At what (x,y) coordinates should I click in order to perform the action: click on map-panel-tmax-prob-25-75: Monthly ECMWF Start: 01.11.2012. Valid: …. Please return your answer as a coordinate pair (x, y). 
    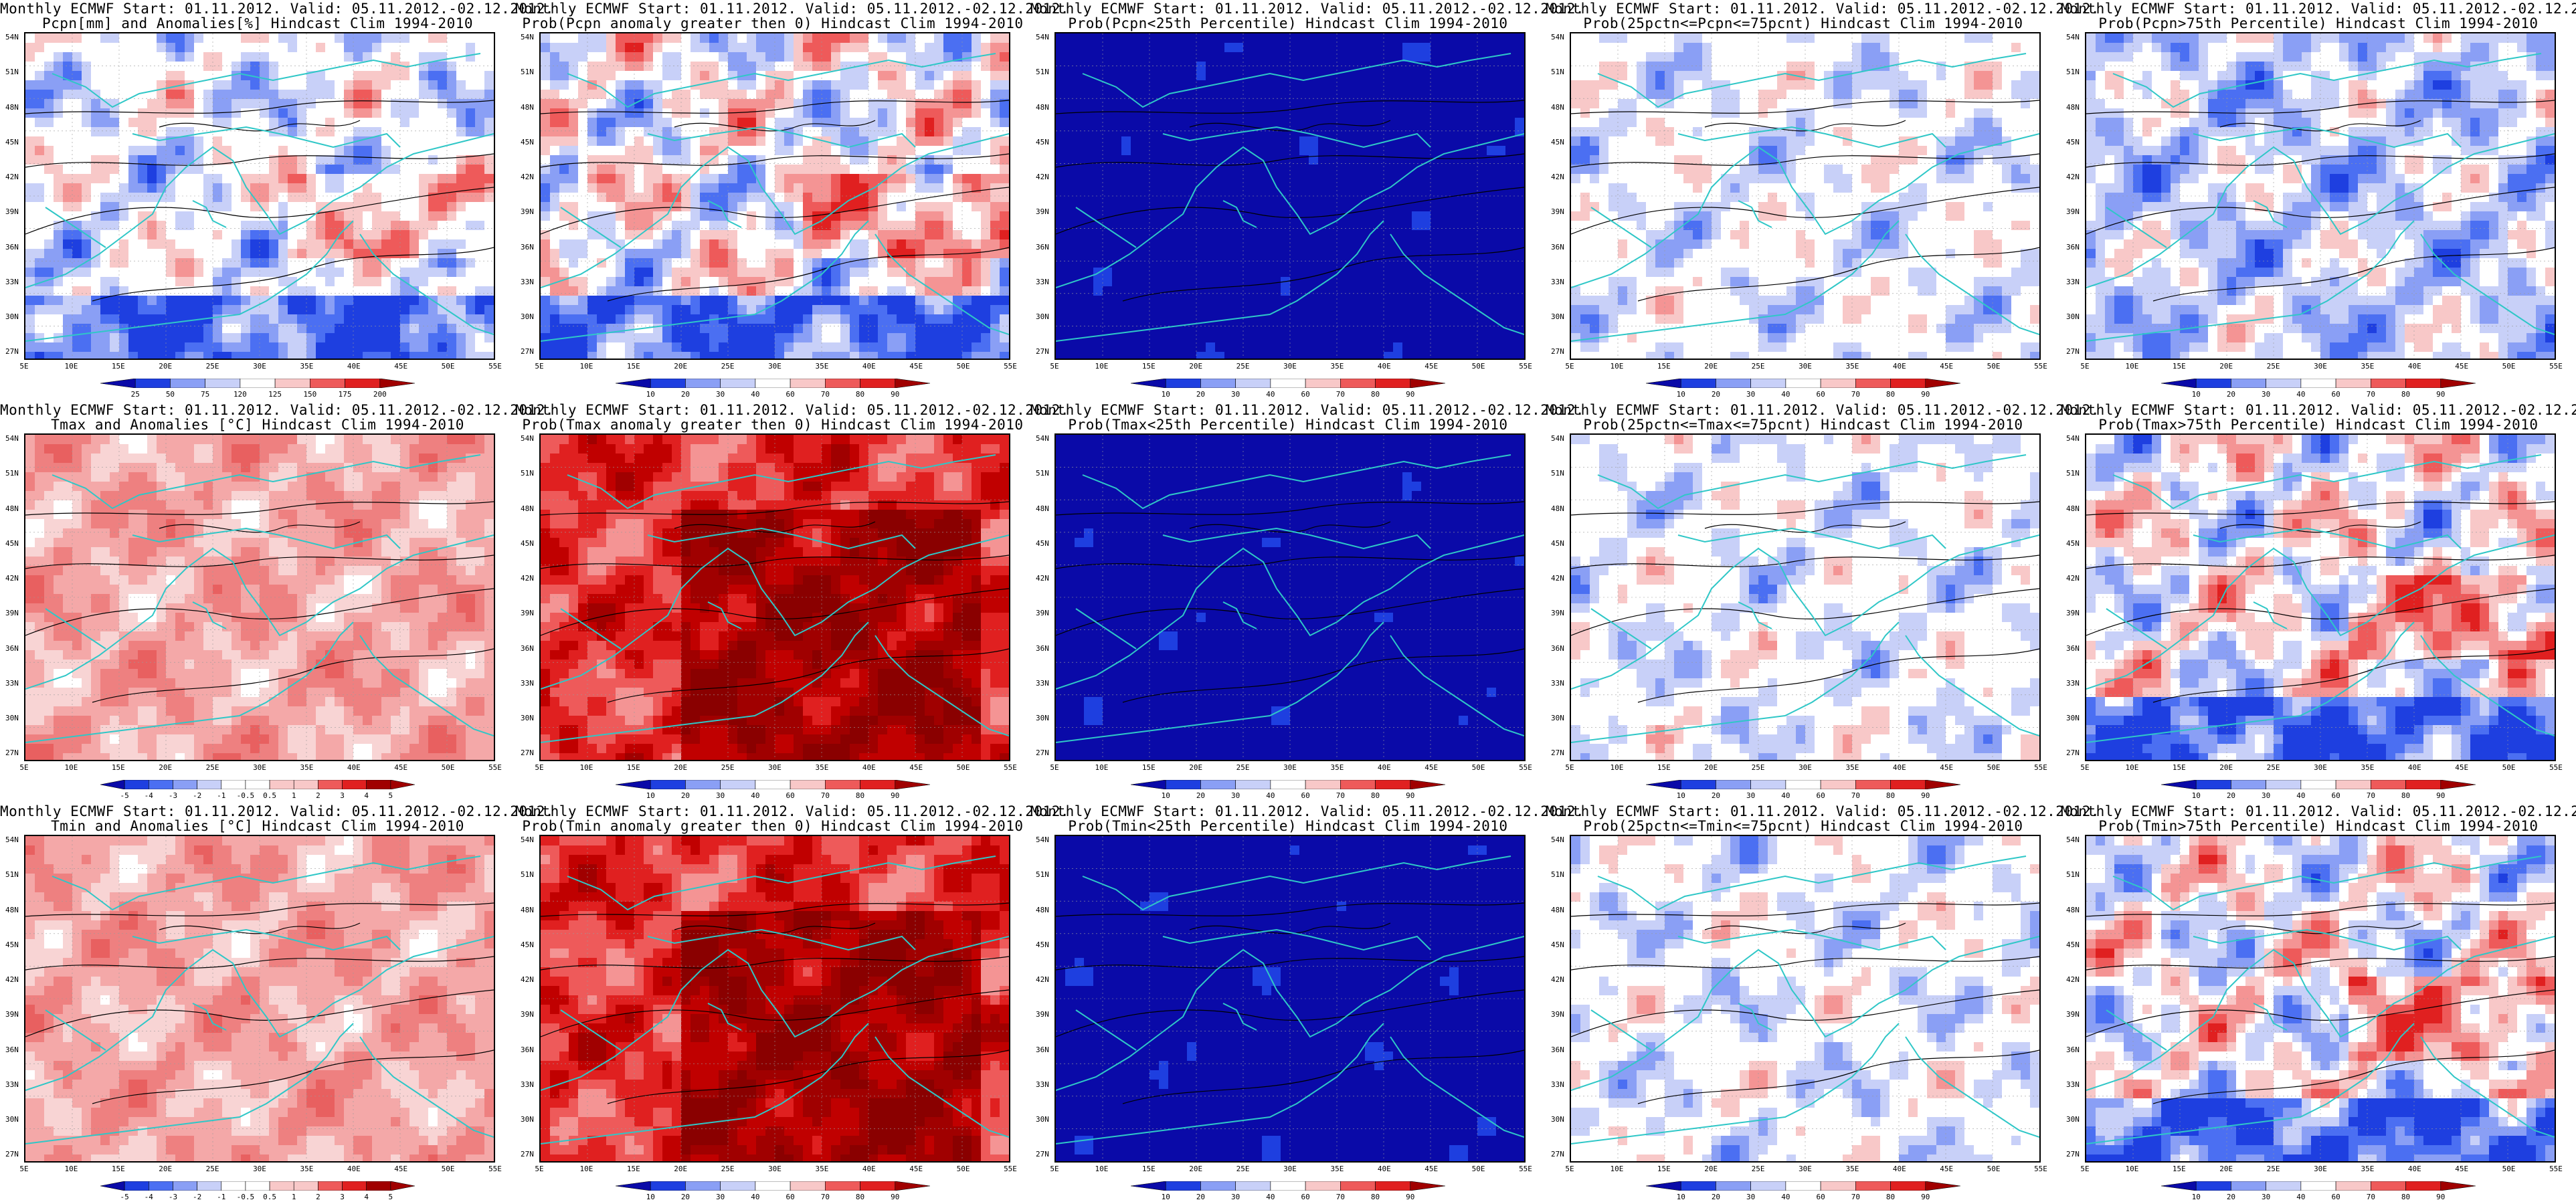
    Looking at the image, I should click on (1823, 602).